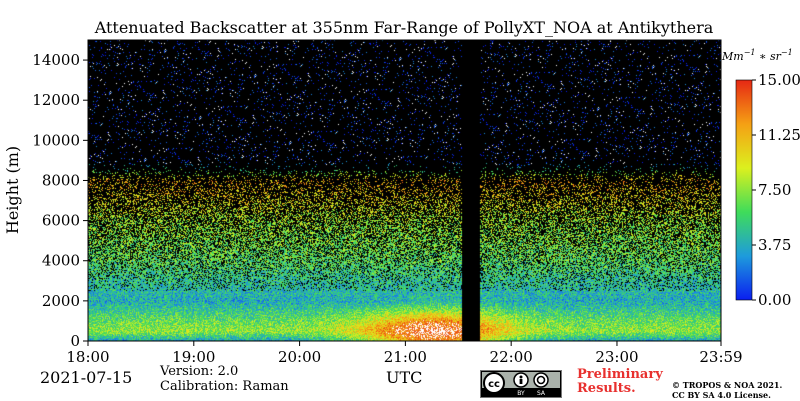  Describe the element at coordinates (61, 301) in the screenshot. I see `y-tick-label: 2000` at that location.